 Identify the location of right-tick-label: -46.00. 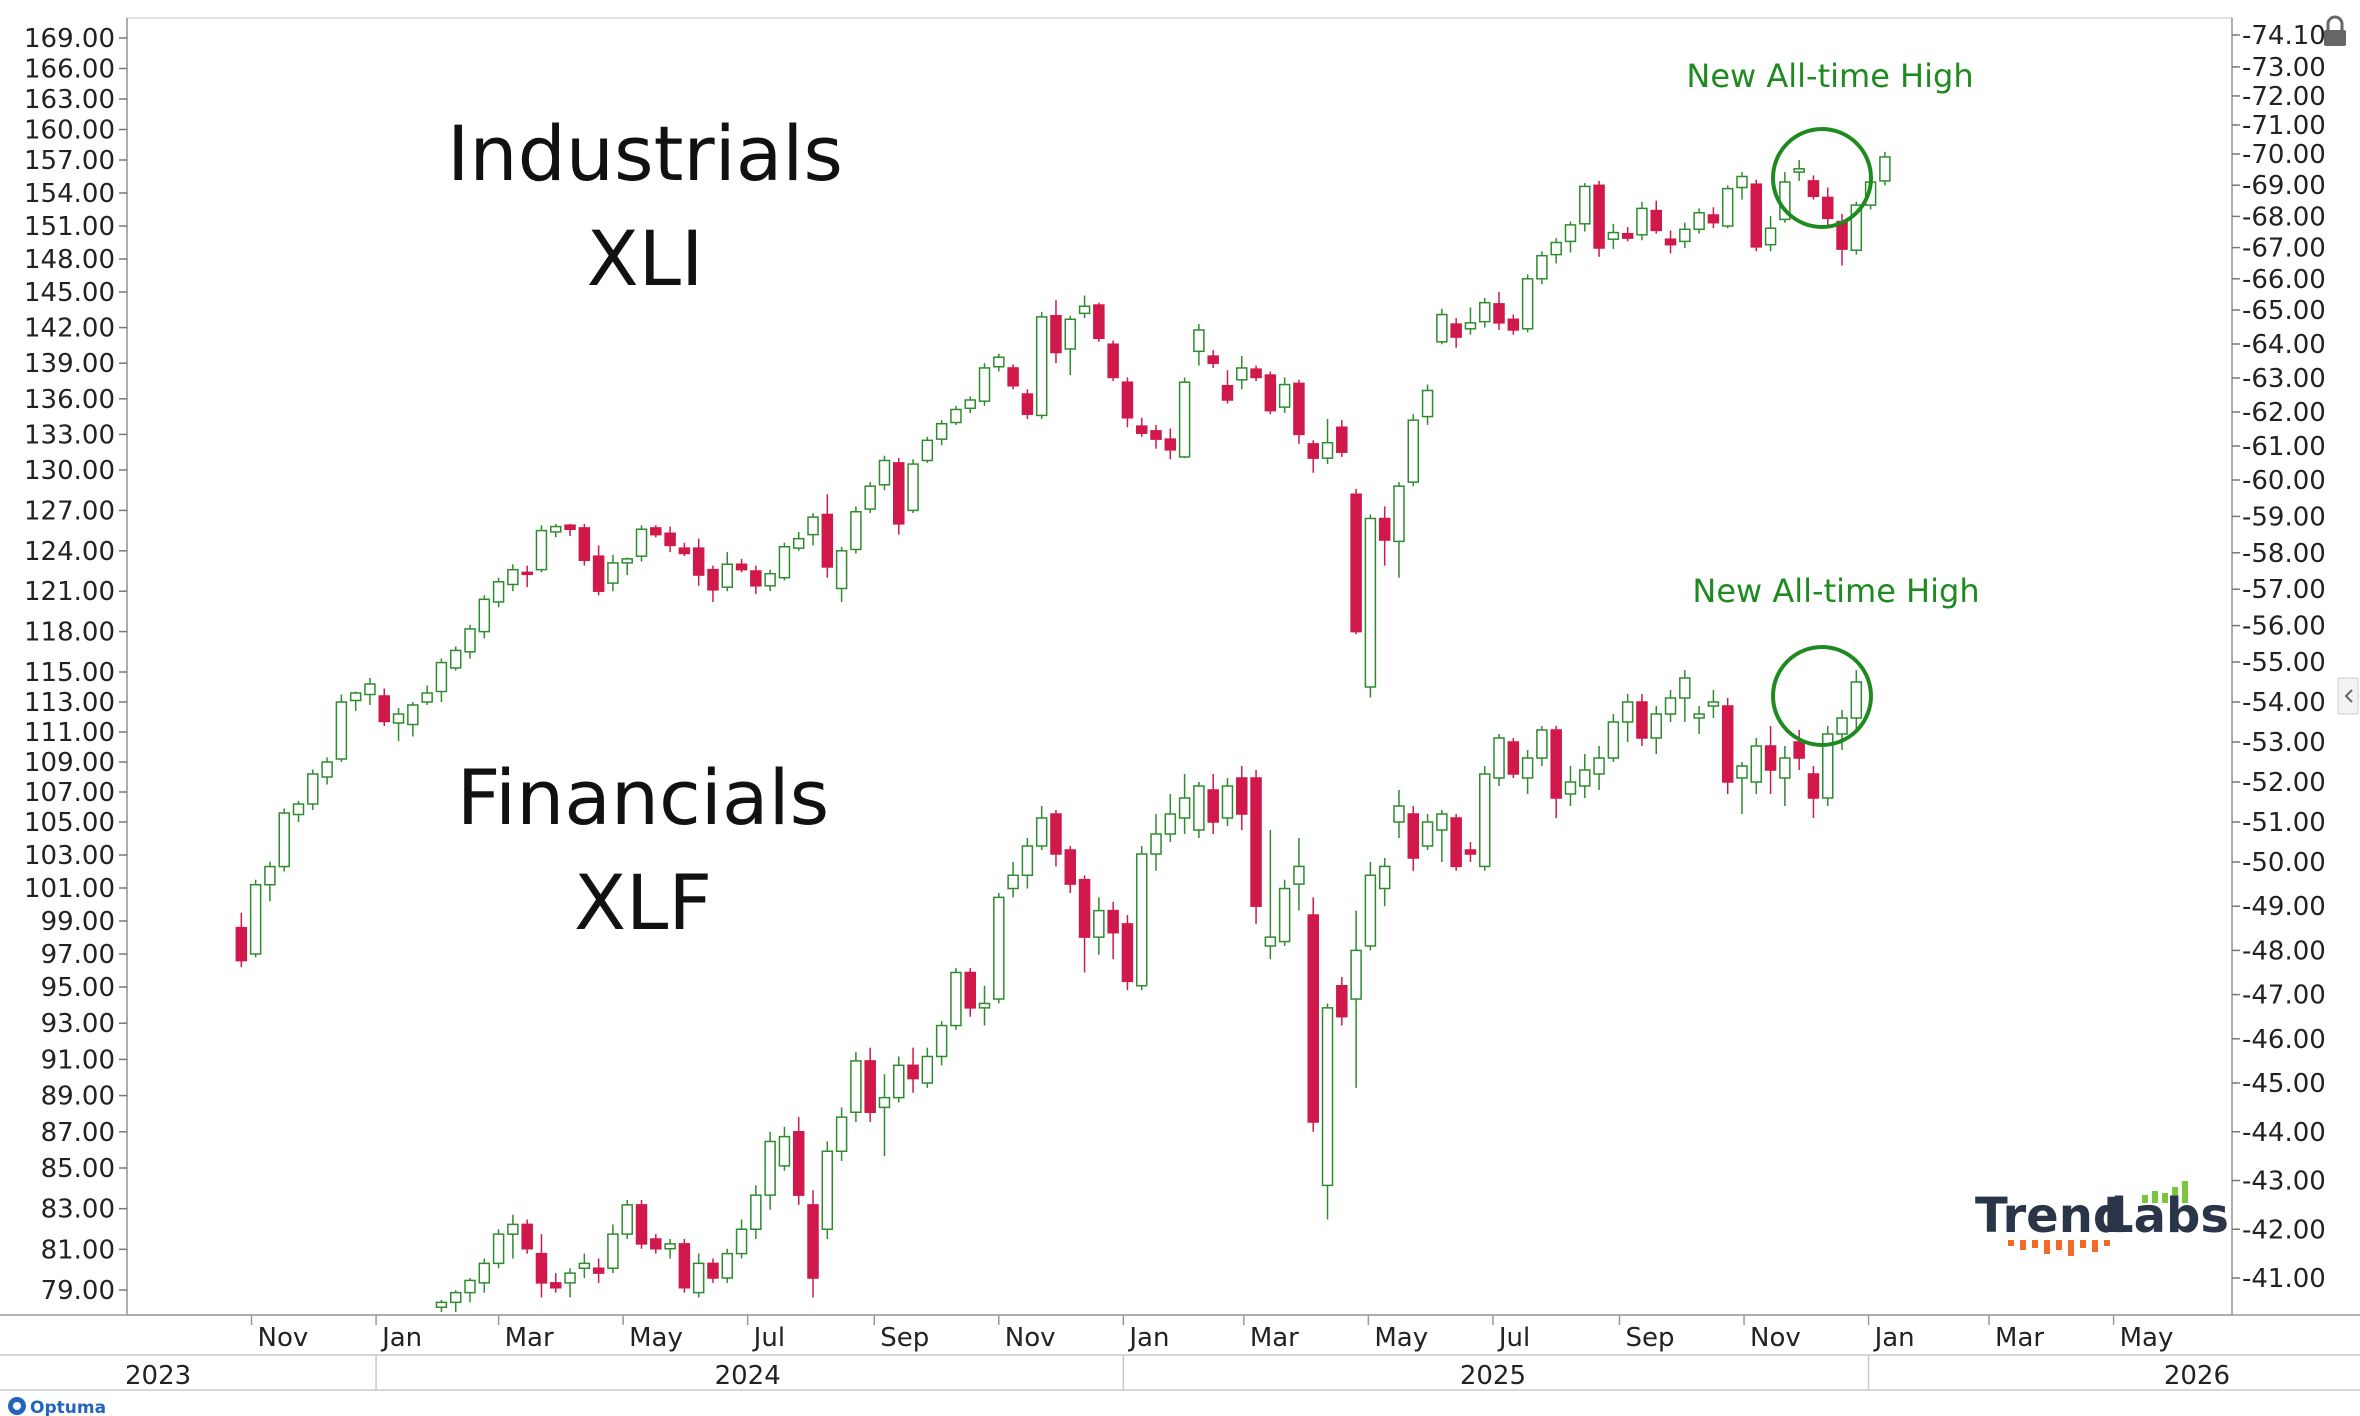
(2284, 1040).